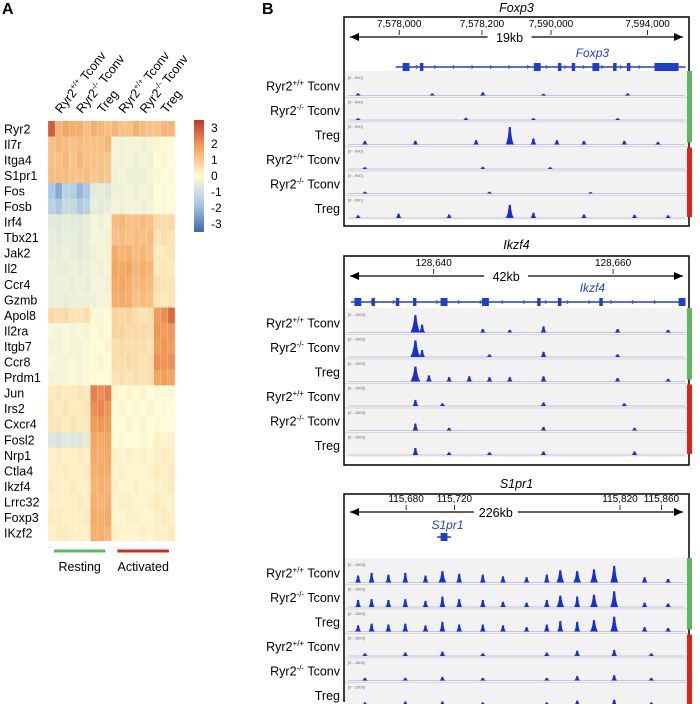  I want to click on gene-label: Prdm1, so click(22, 378).